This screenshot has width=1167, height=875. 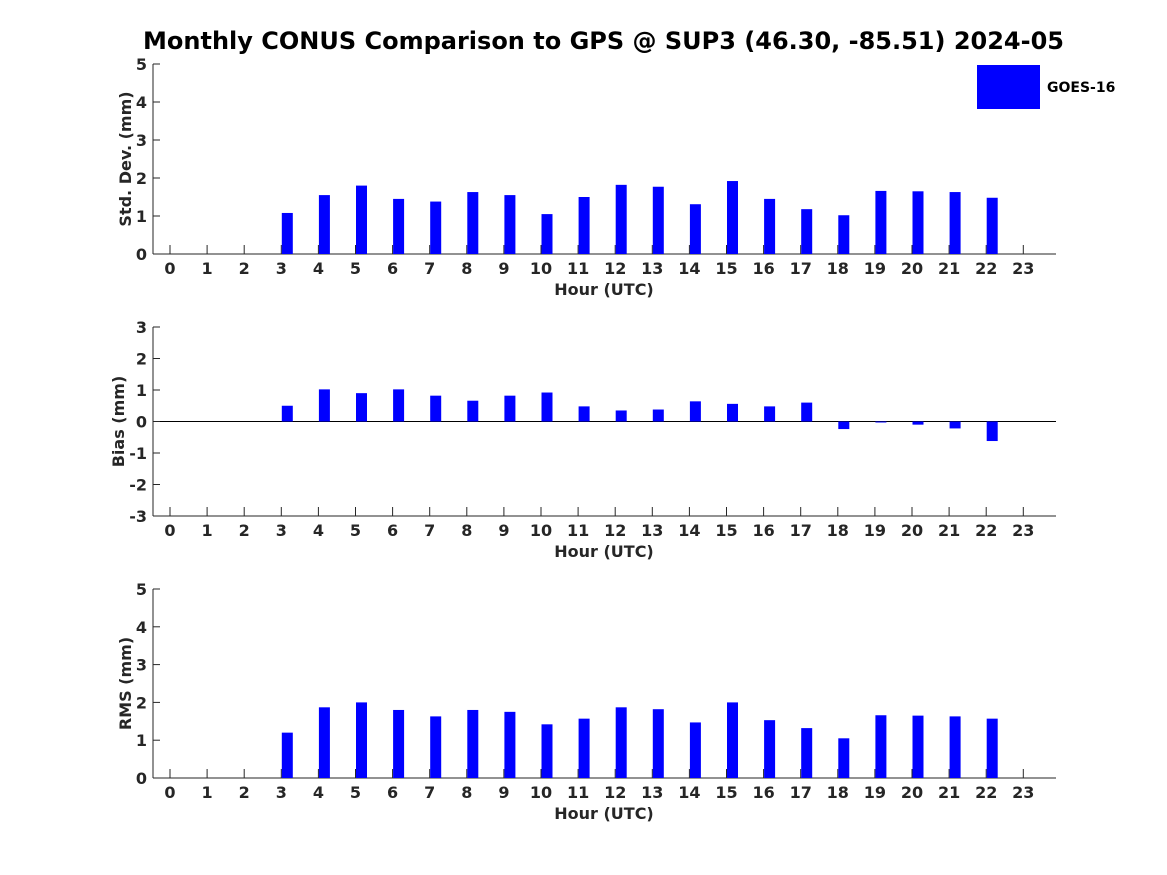 What do you see at coordinates (949, 792) in the screenshot?
I see `x-tick-label: 21` at bounding box center [949, 792].